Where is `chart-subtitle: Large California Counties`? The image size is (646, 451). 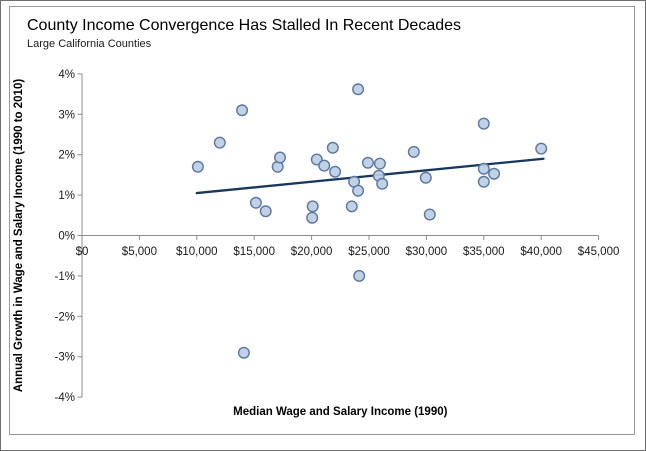
chart-subtitle: Large California Counties is located at coordinates (89, 44).